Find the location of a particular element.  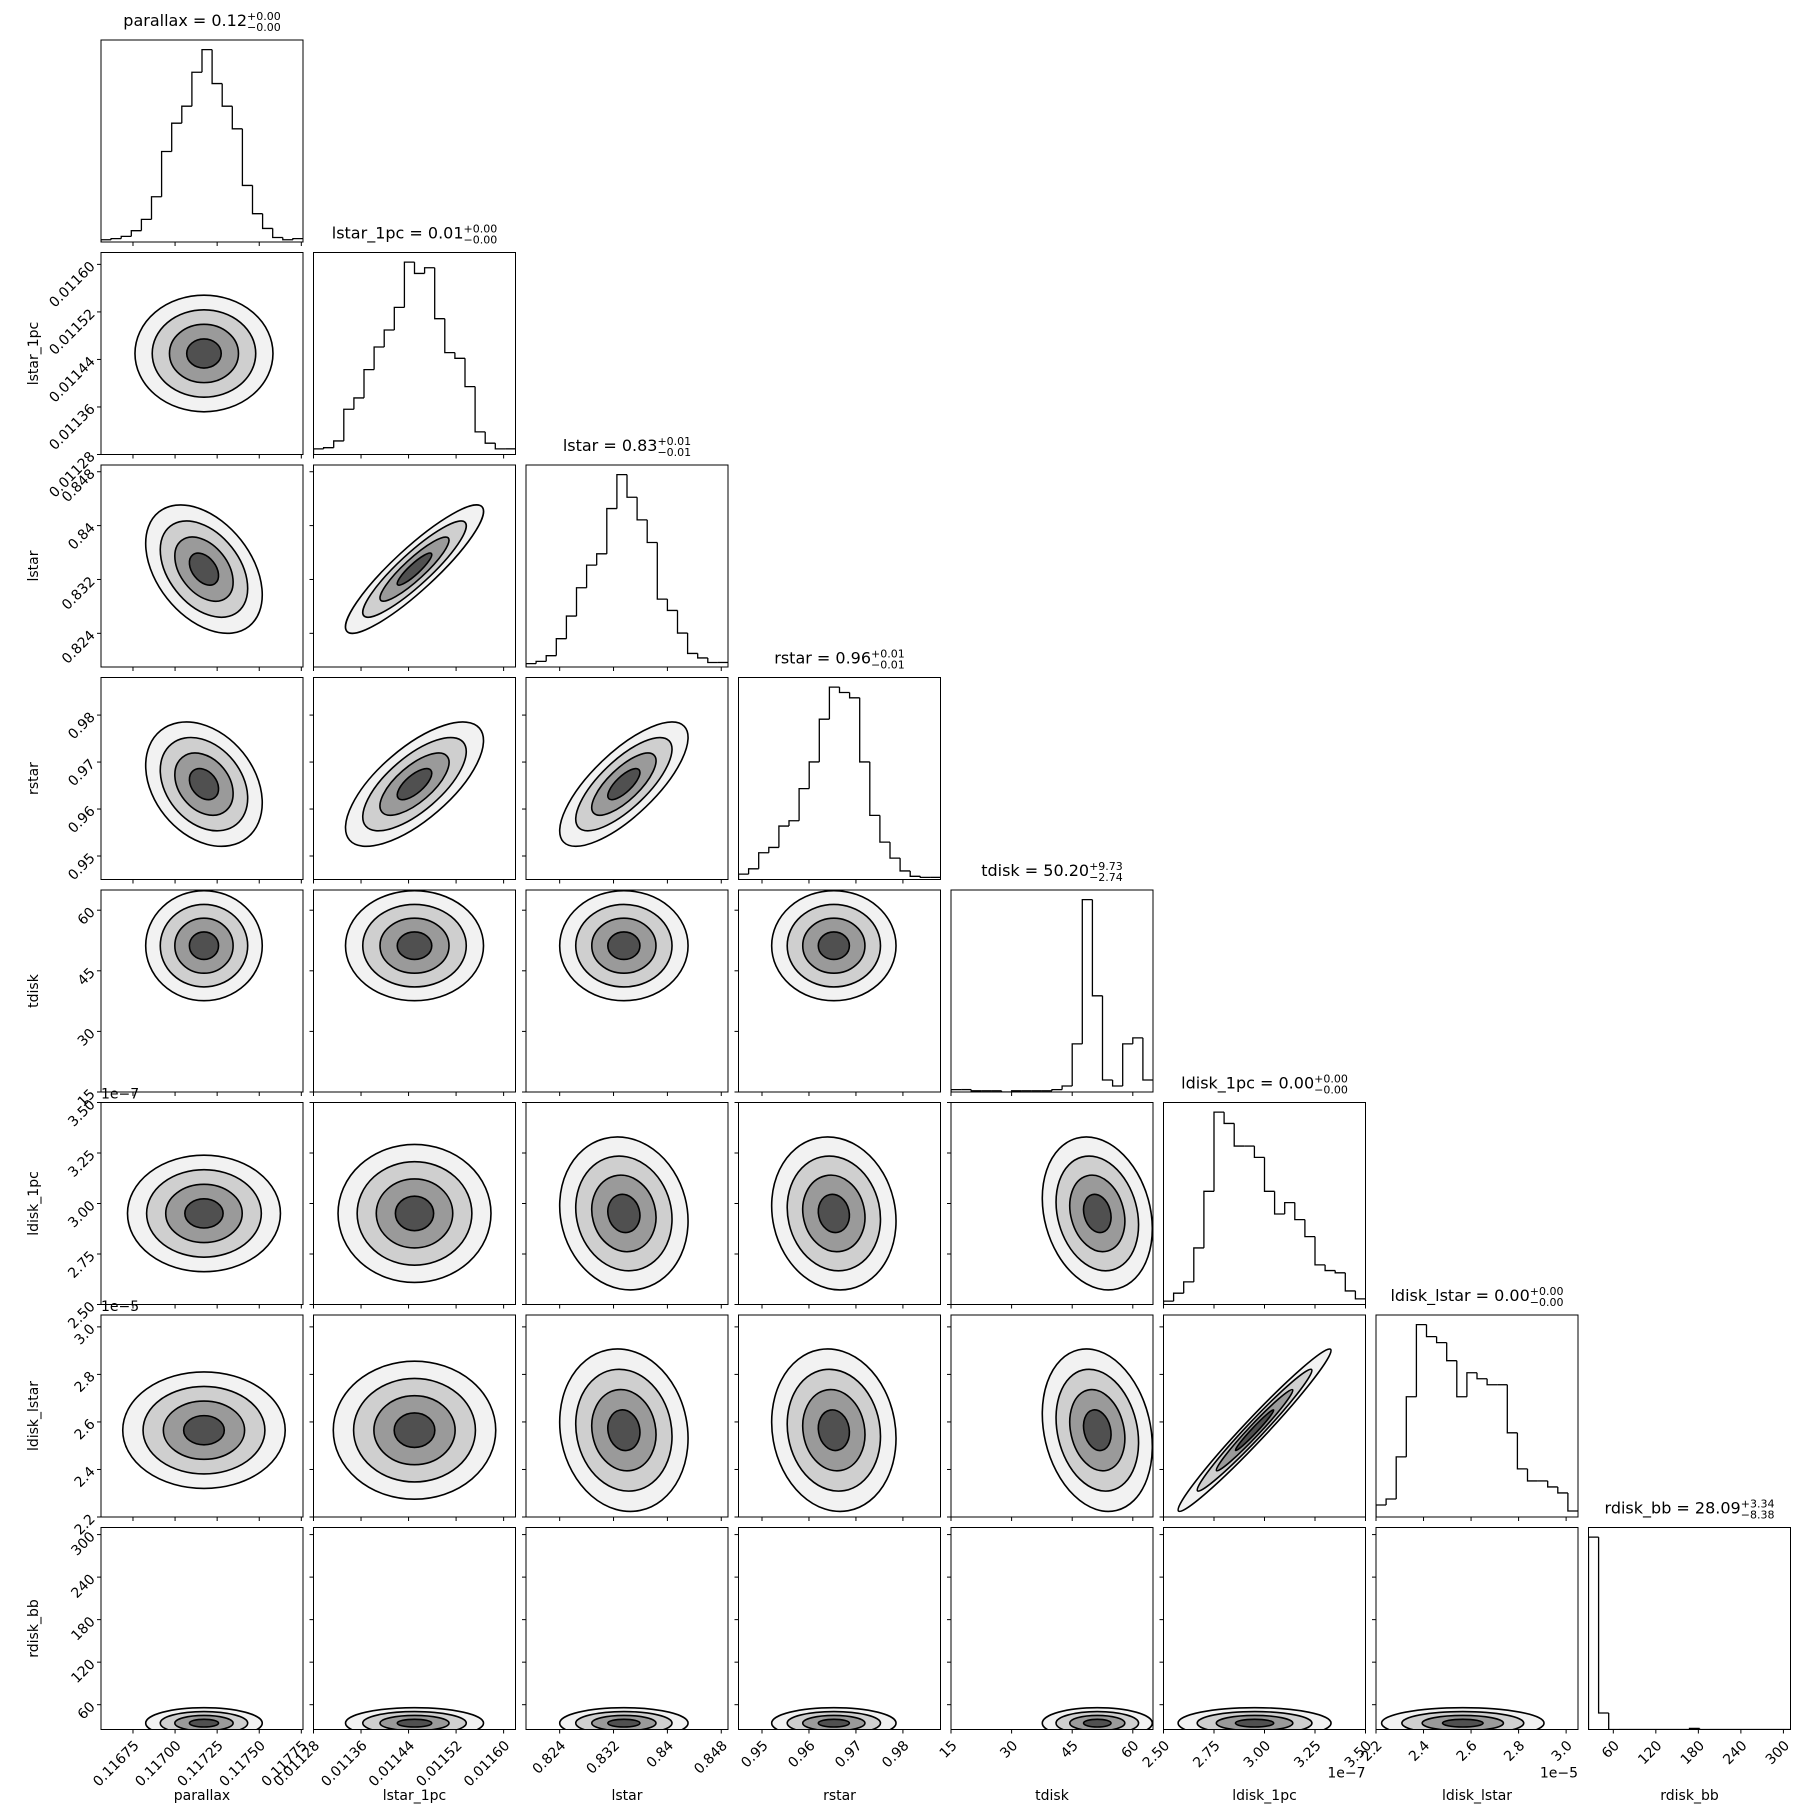

panel-title: lstar = 0.83+0.01 −0.01 is located at coordinates (627, 447).